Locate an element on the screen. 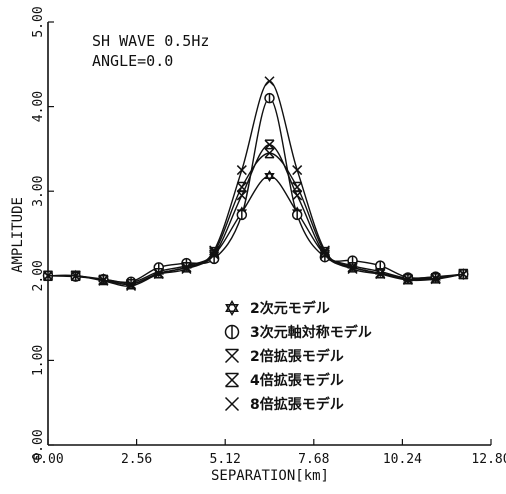 This screenshot has width=506, height=494. legend-label: 2次元モデル is located at coordinates (290, 308).